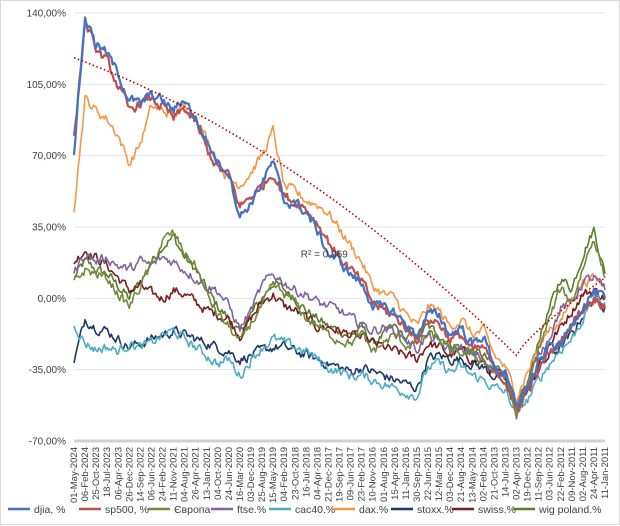  I want to click on x-tick-label: 16-Jul-2018, so click(306, 472).